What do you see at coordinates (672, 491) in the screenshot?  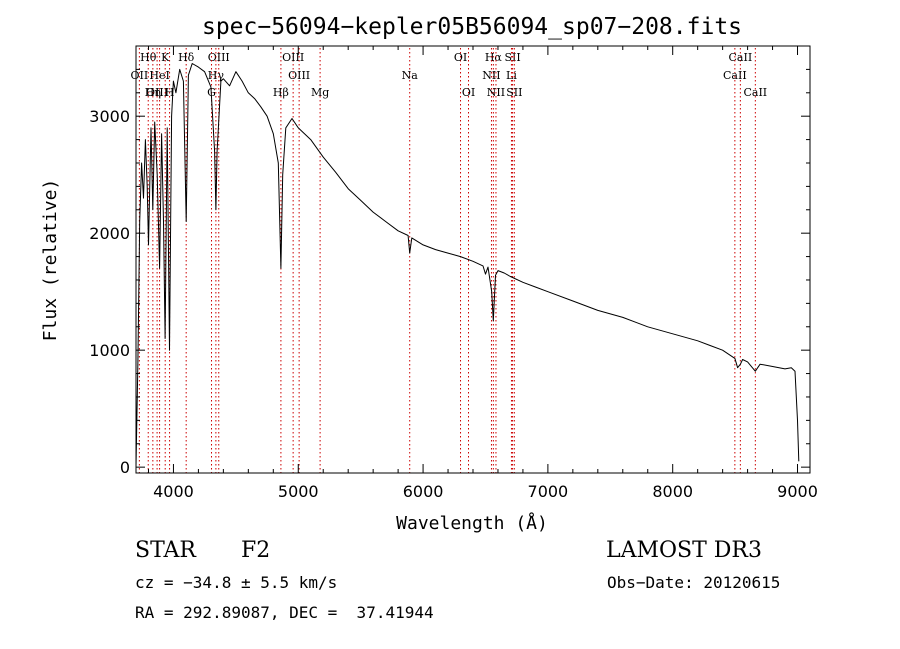 I see `x-tick-label: 8000` at bounding box center [672, 491].